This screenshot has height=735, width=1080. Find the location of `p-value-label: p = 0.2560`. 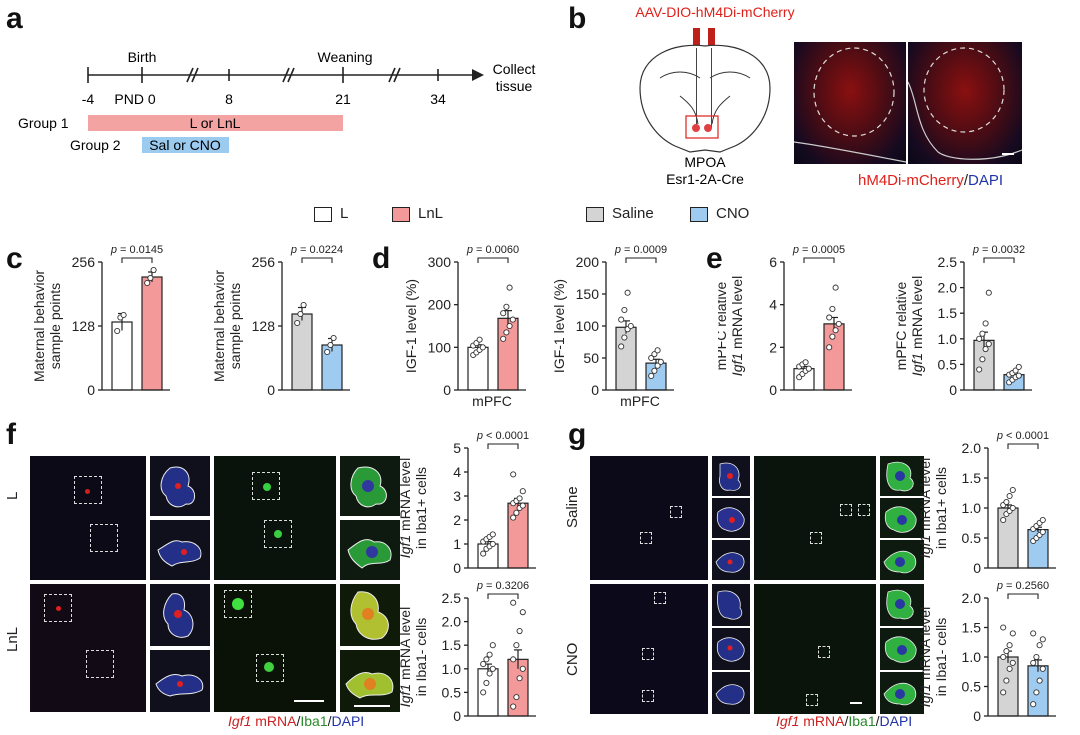

p-value-label: p = 0.2560 is located at coordinates (1022, 586).